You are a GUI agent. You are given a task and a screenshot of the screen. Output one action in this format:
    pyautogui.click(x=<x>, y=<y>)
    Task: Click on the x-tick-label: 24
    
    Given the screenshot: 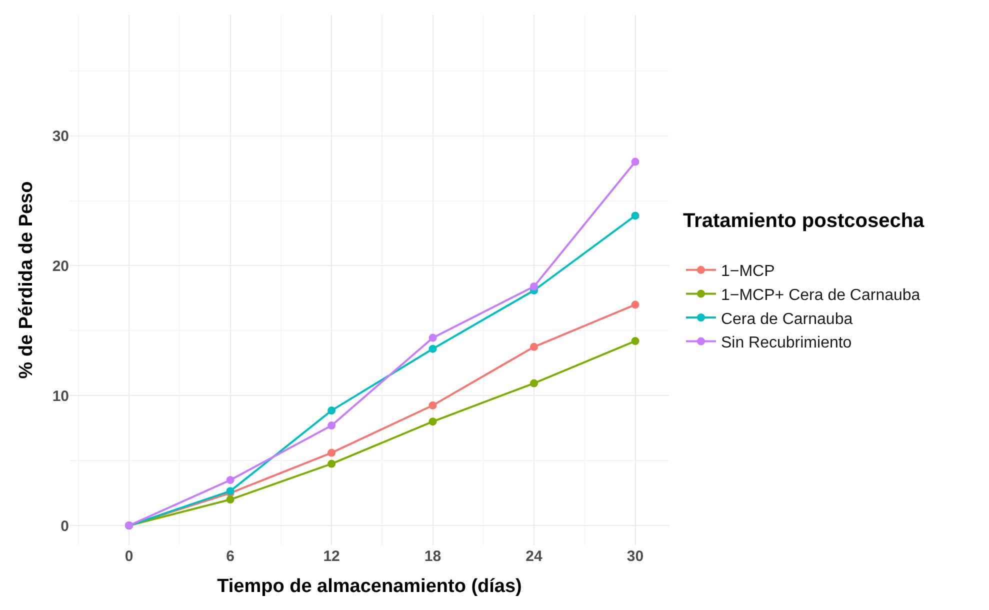 What is the action you would take?
    pyautogui.click(x=535, y=556)
    